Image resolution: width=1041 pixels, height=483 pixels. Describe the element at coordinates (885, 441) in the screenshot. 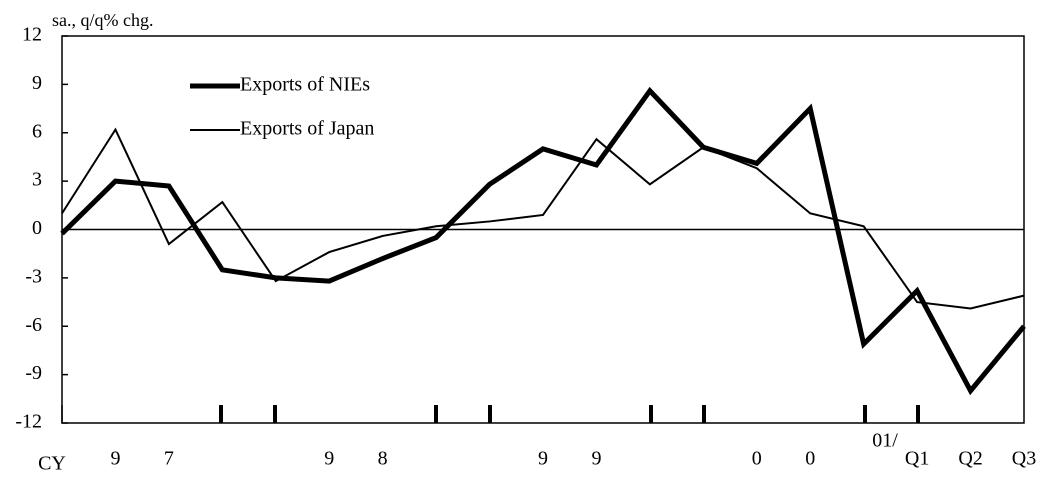

I see `annotation: 01/` at that location.